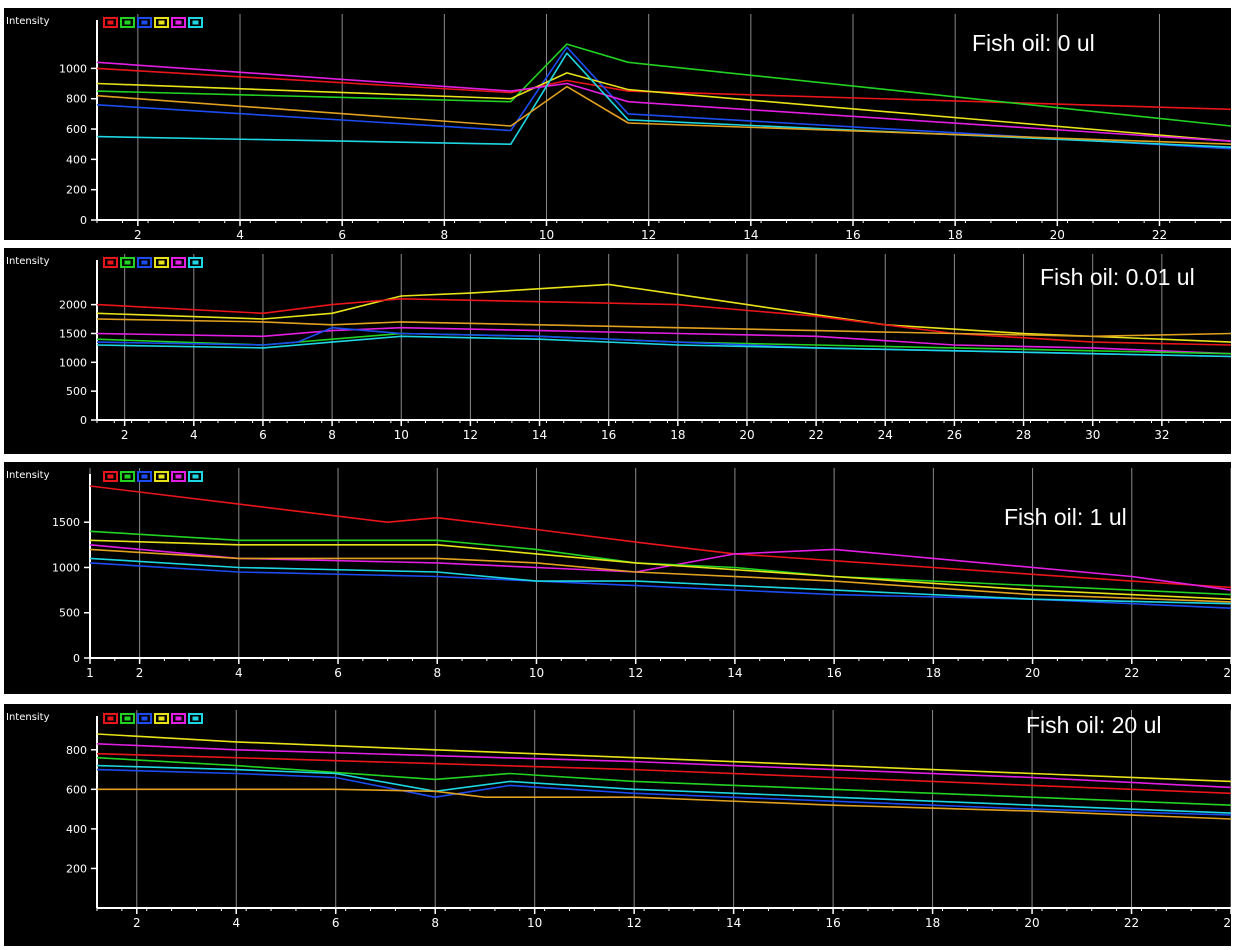  I want to click on y-tick-label: 500, so click(76, 391).